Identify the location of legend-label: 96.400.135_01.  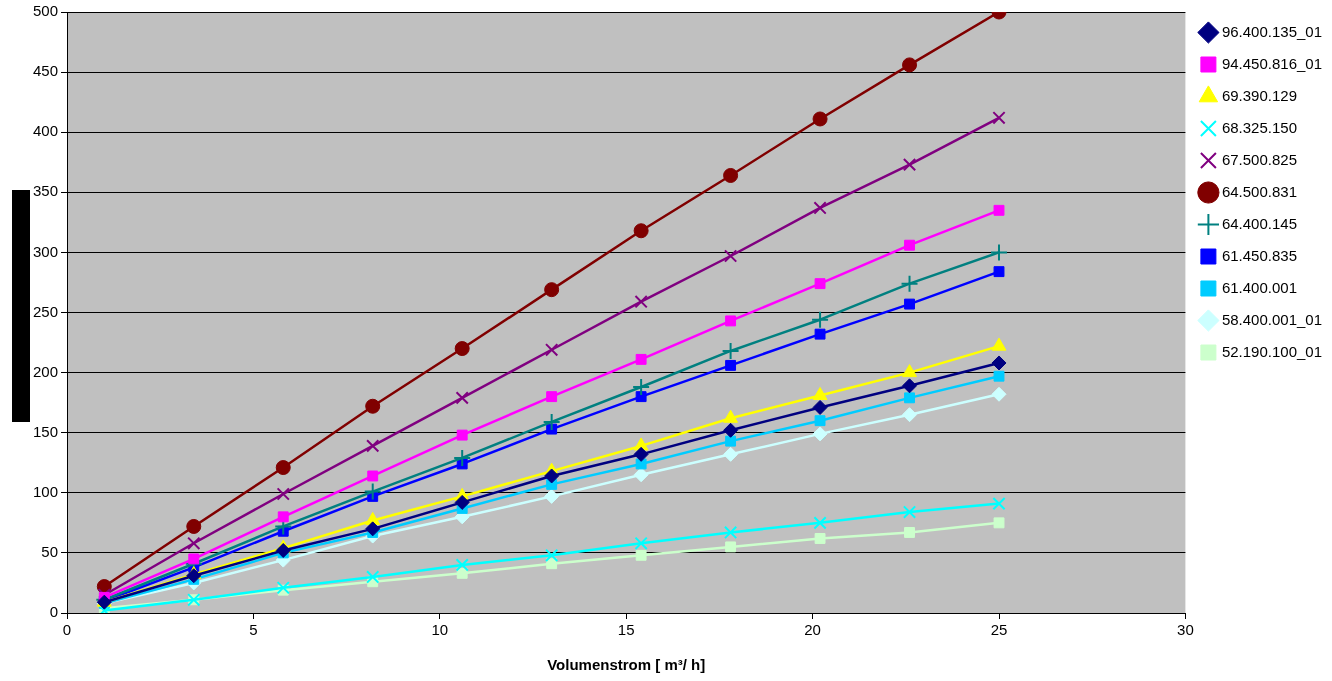
(1272, 31).